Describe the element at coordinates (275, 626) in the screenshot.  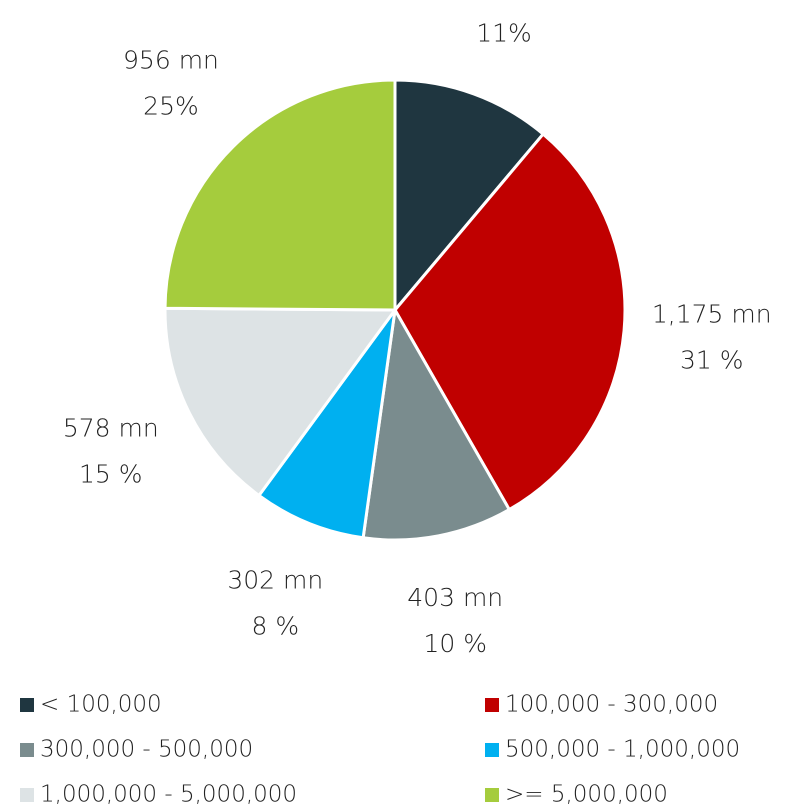
I see `percent-label: 8 %` at that location.